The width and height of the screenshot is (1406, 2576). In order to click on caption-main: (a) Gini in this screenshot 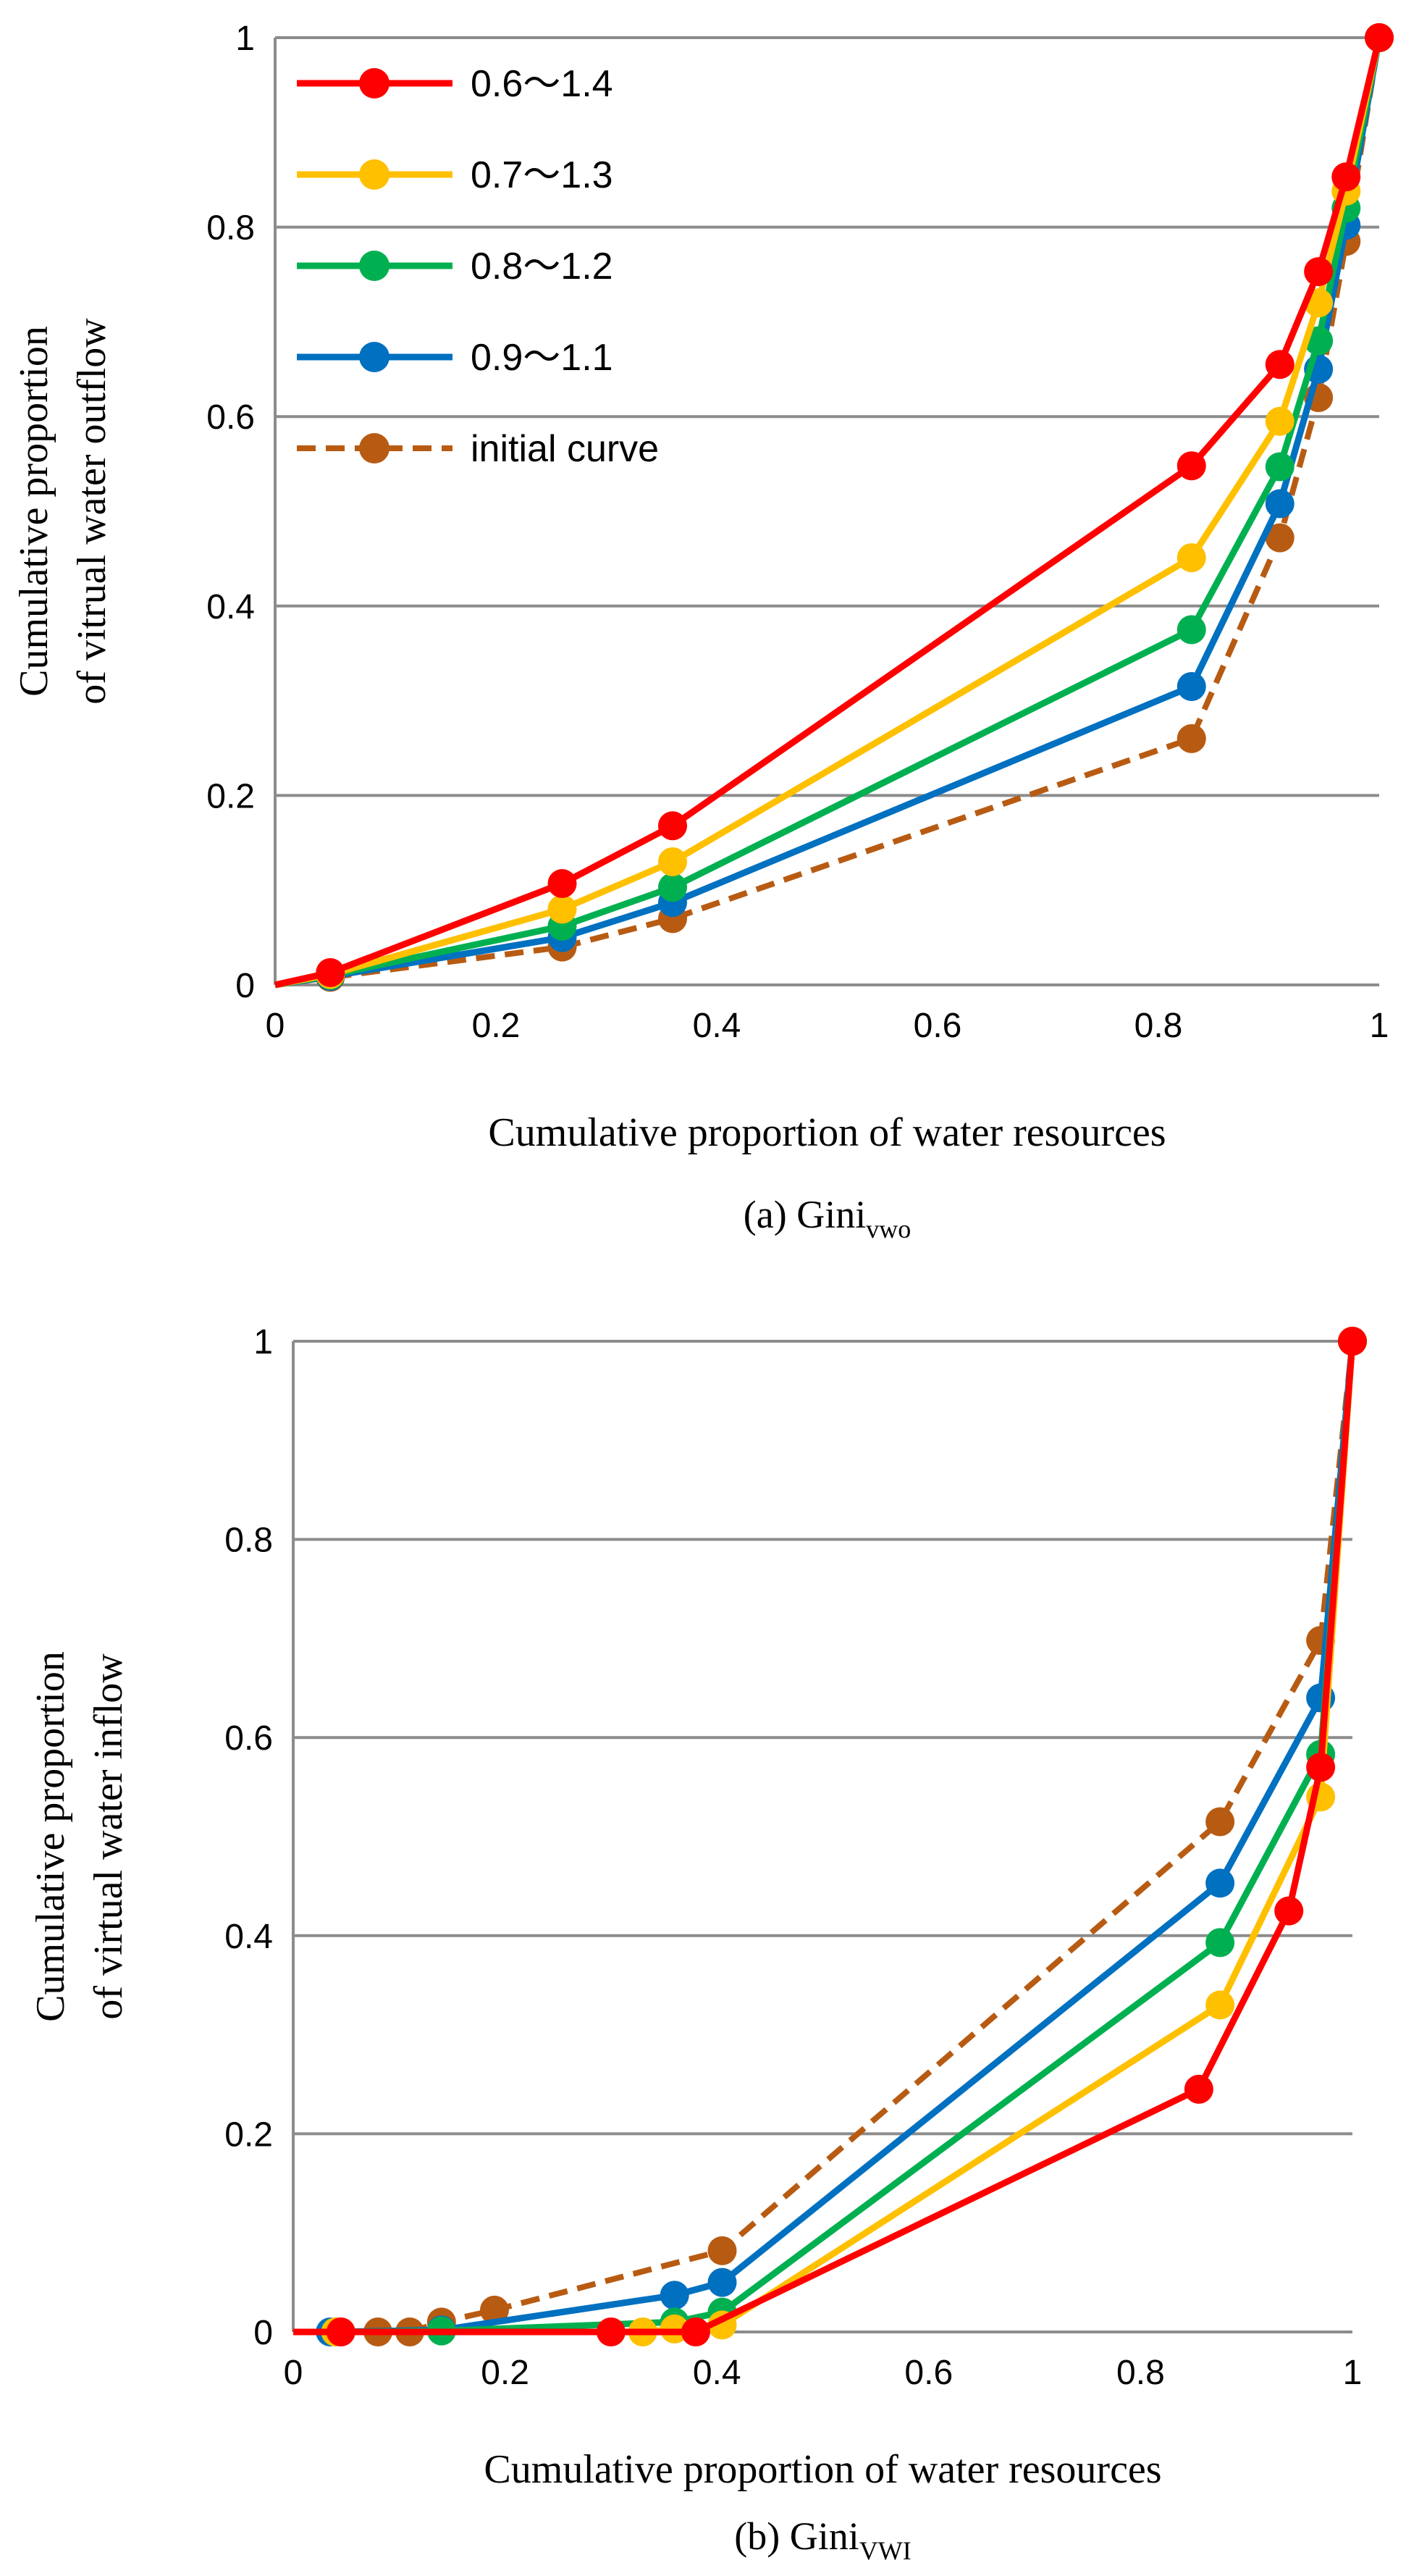, I will do `click(805, 1214)`.